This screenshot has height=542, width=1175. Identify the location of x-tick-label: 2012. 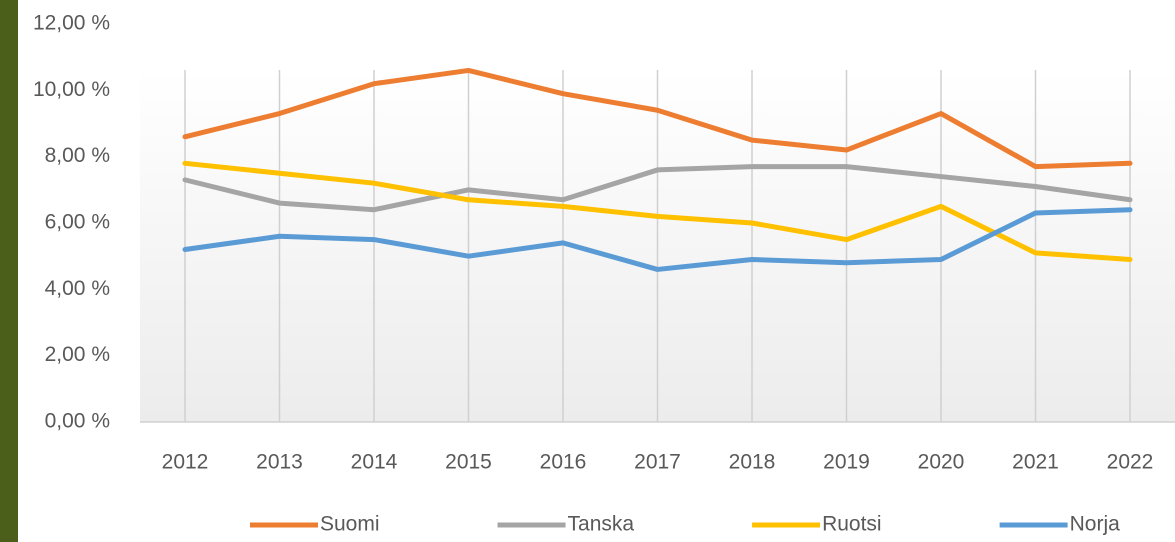
(185, 462).